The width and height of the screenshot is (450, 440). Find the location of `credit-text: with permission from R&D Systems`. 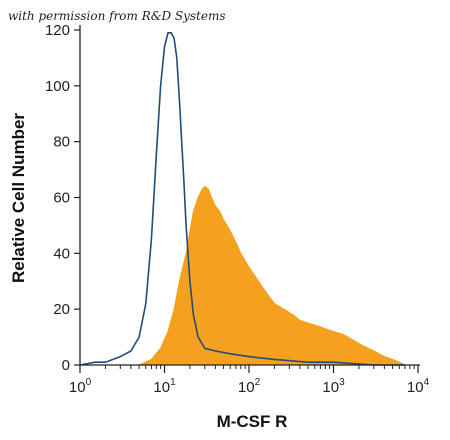

credit-text: with permission from R&D Systems is located at coordinates (117, 16).